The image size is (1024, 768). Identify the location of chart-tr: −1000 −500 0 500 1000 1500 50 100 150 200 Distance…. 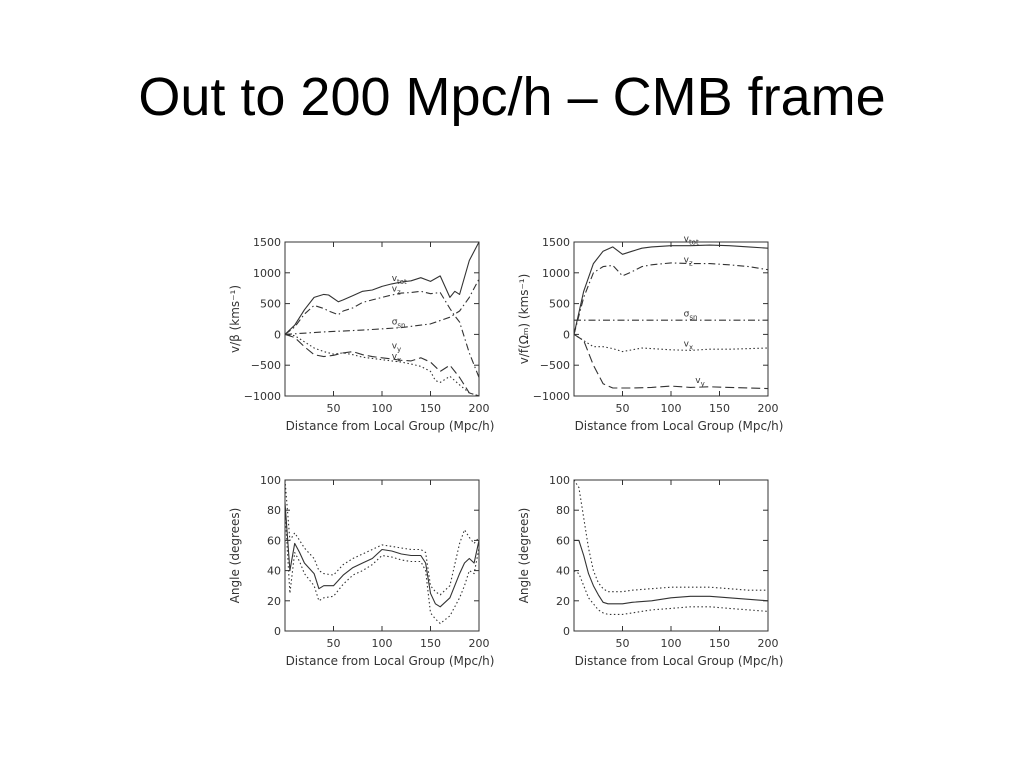
(650, 333).